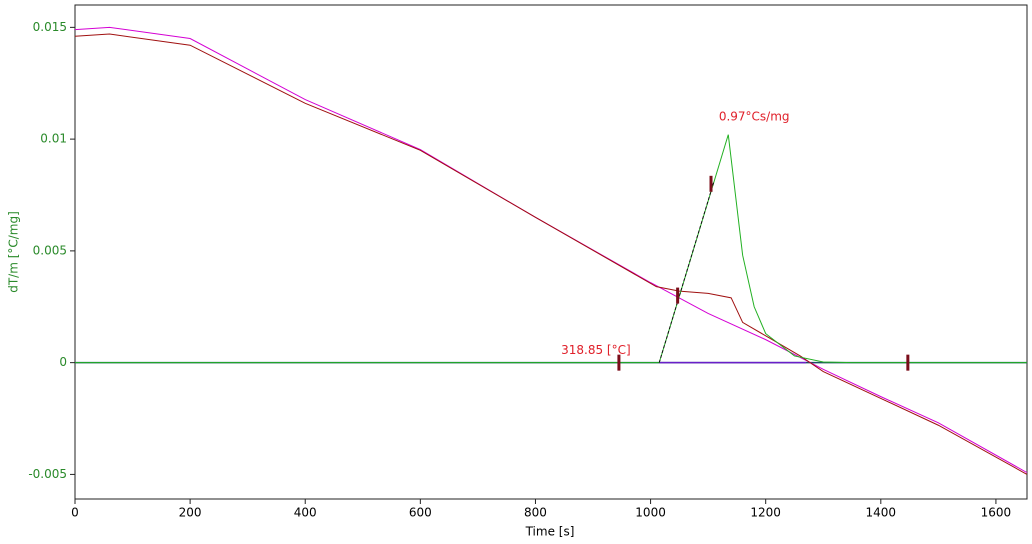 This screenshot has width=1032, height=544. I want to click on y-tick-label: 0.005, so click(50, 250).